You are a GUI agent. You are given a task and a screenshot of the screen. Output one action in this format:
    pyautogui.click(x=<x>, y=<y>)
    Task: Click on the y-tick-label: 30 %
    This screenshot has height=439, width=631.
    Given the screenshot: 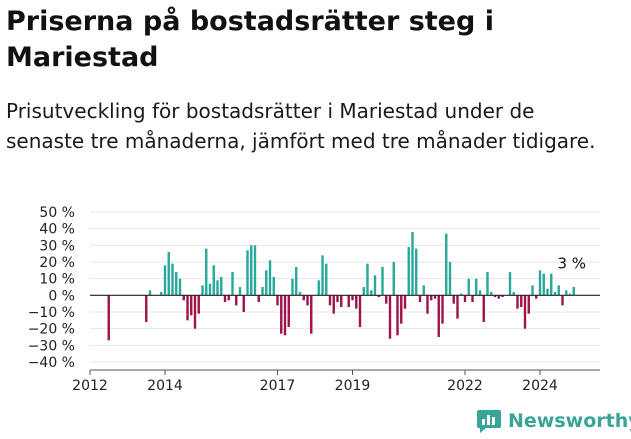 What is the action you would take?
    pyautogui.click(x=57, y=246)
    